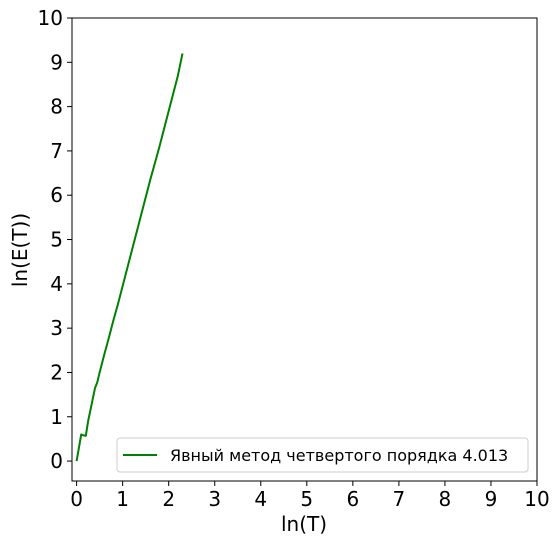 The width and height of the screenshot is (560, 545). Describe the element at coordinates (304, 524) in the screenshot. I see `x-axis-label: ln(T)` at that location.